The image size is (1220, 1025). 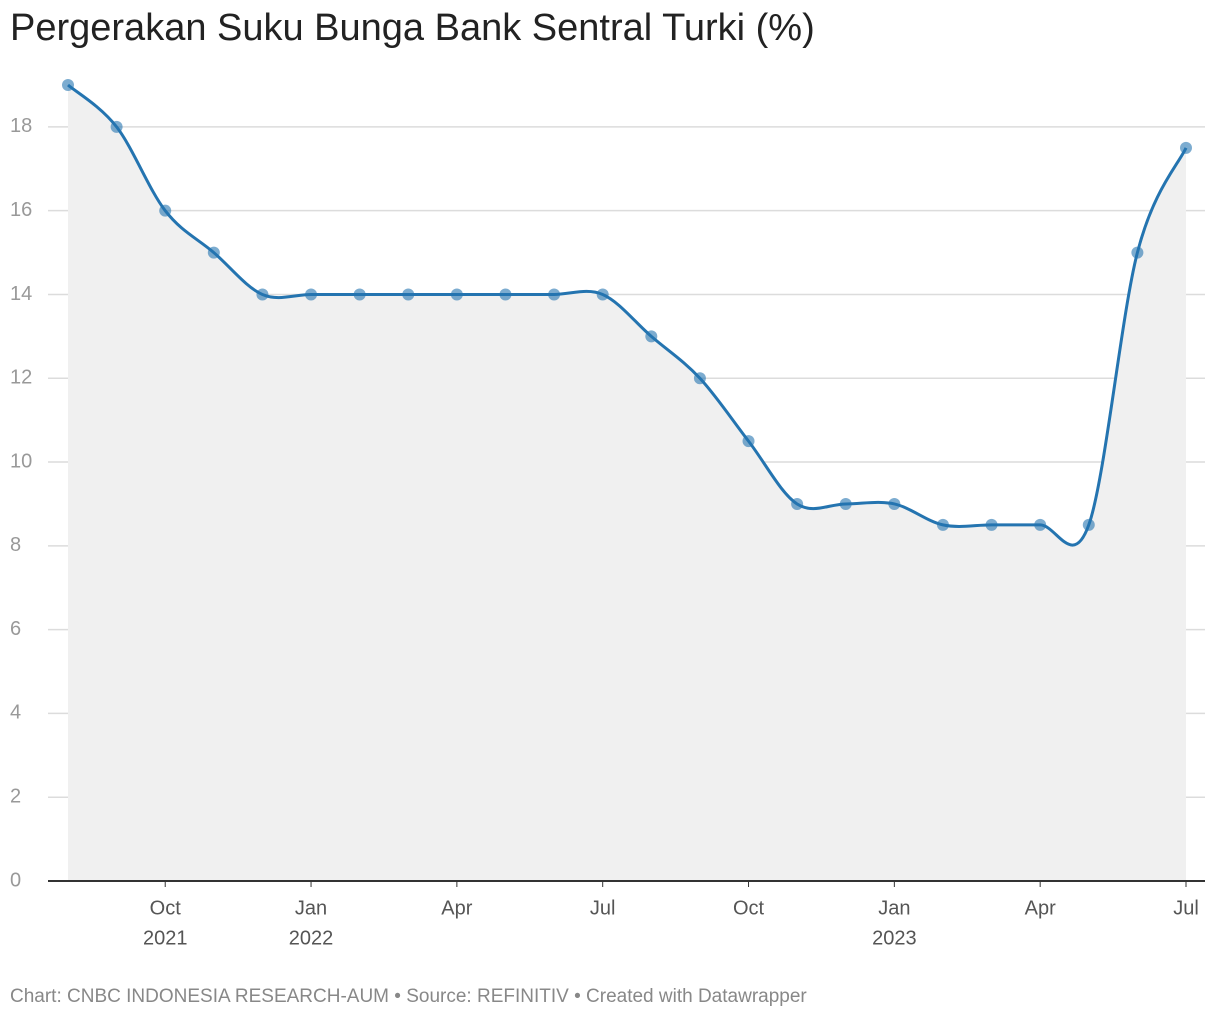 I want to click on y-tick-label: 6, so click(x=15, y=629).